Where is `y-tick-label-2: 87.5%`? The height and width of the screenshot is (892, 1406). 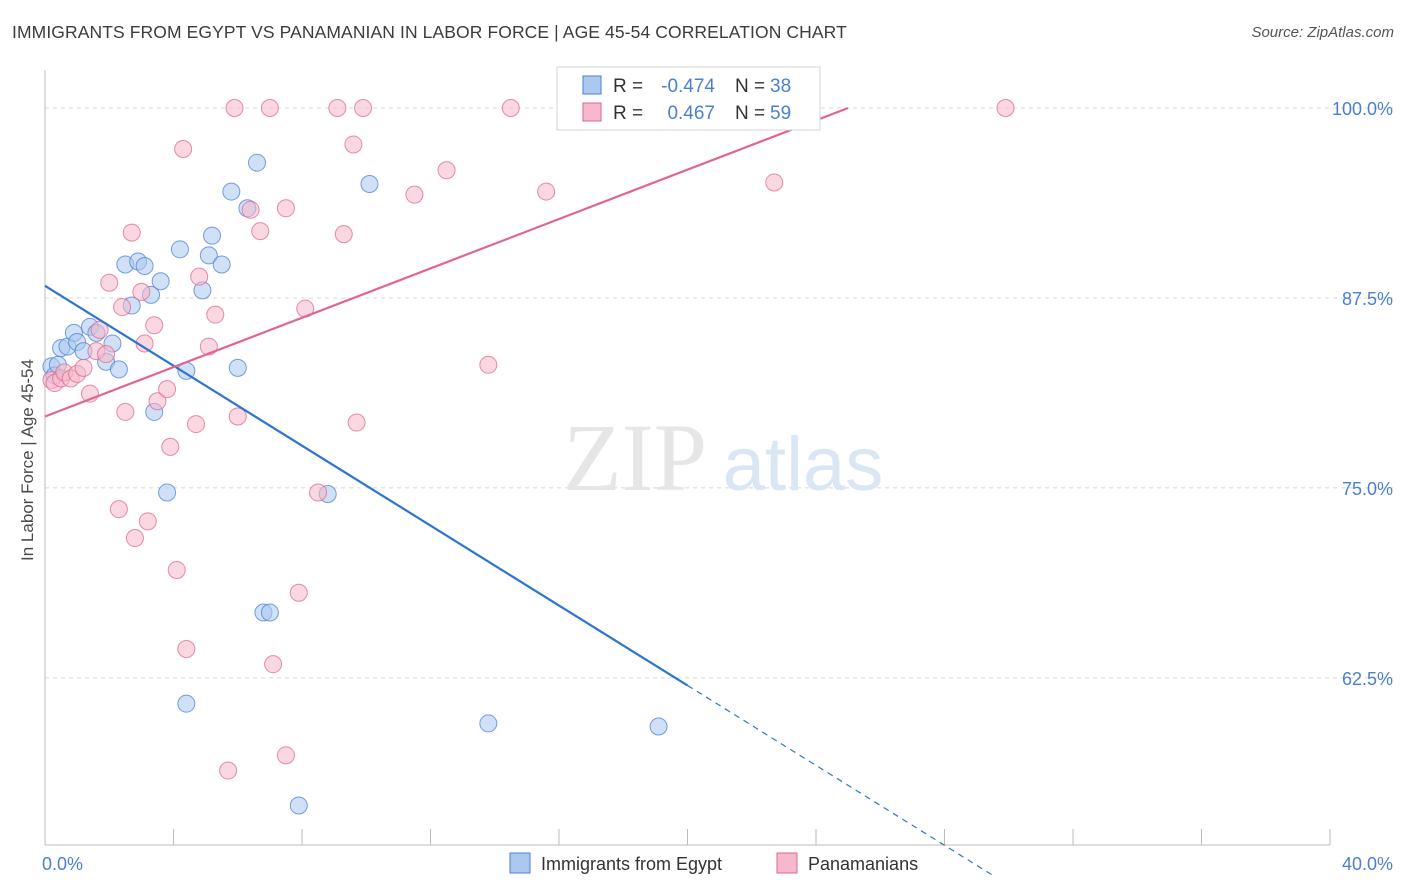
y-tick-label-2: 87.5% is located at coordinates (1367, 299).